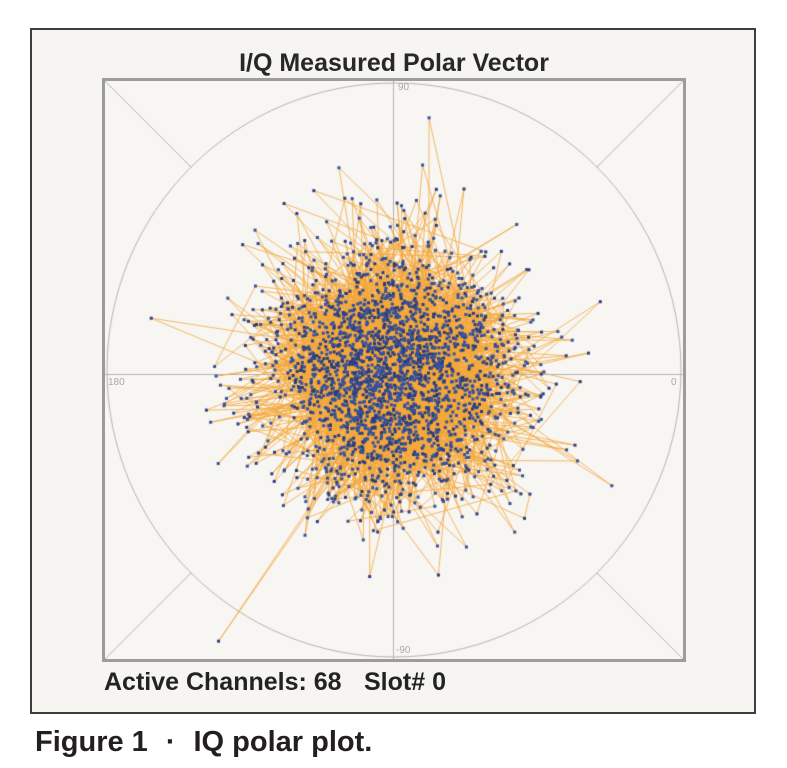  Describe the element at coordinates (223, 682) in the screenshot. I see `active-channels-readout: Active Channels: 68` at that location.